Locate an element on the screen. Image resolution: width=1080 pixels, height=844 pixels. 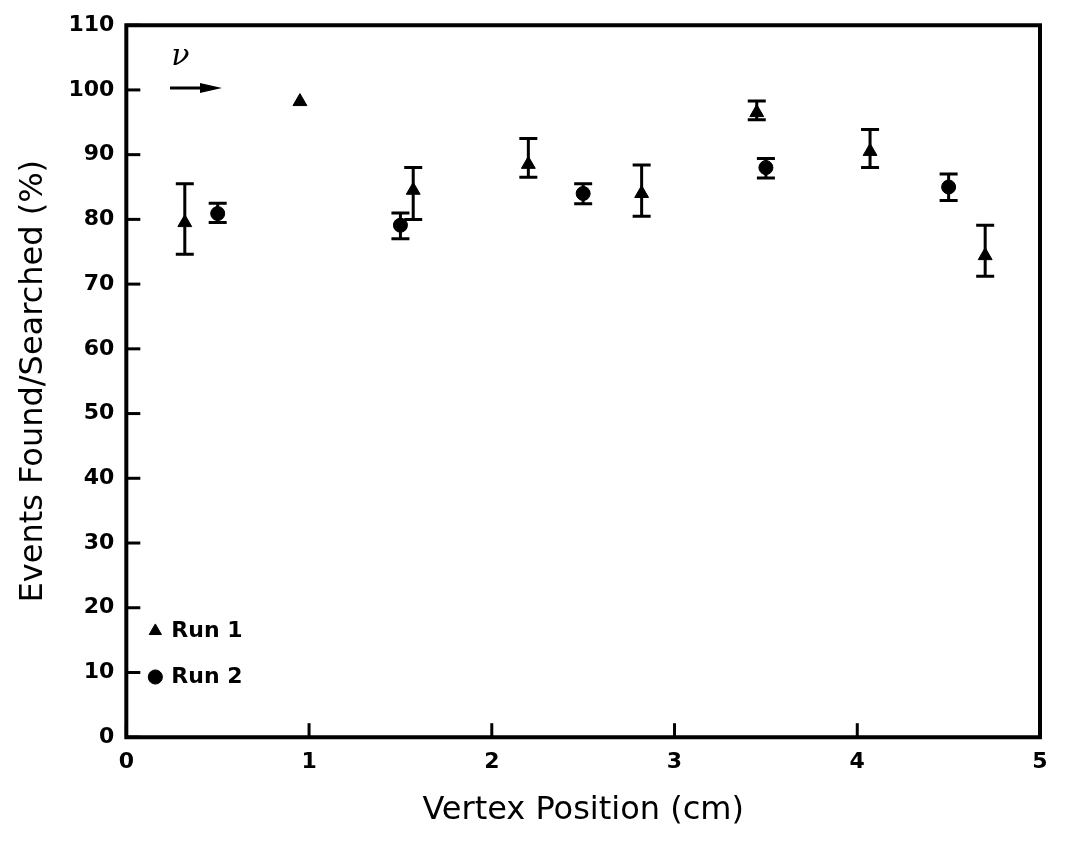
y-tick-label: 100 is located at coordinates (91, 88).